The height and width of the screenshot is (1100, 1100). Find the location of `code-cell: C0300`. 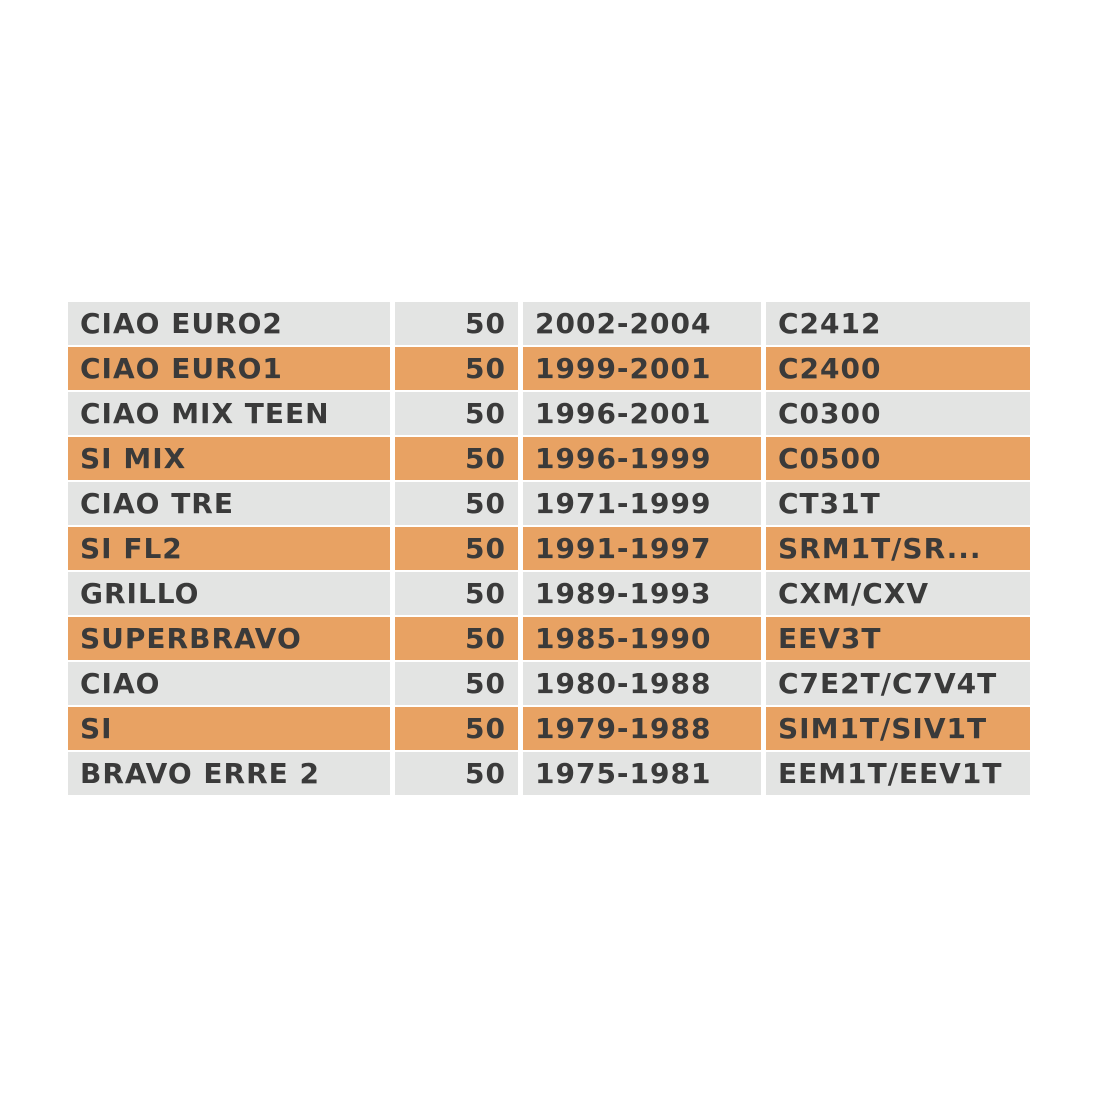

code-cell: C0300 is located at coordinates (895, 414).